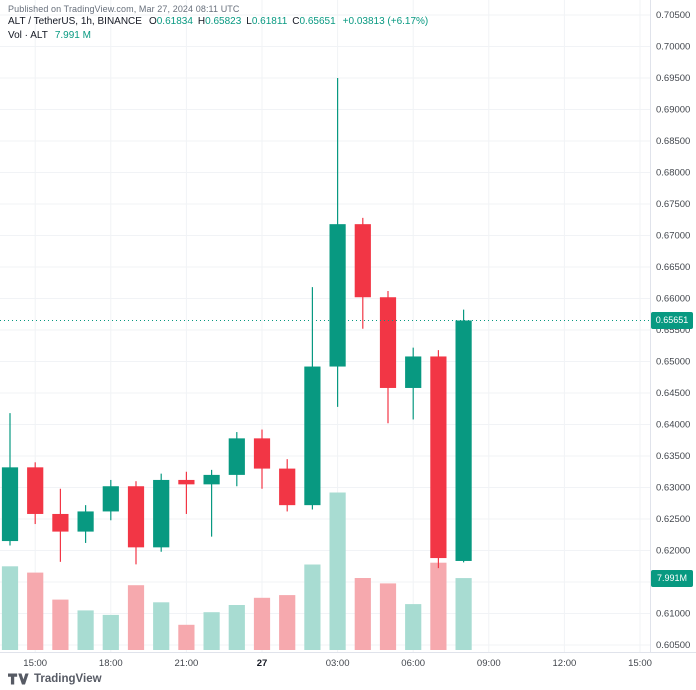 The height and width of the screenshot is (690, 696). I want to click on ohlc-low: L0.61811, so click(266, 22).